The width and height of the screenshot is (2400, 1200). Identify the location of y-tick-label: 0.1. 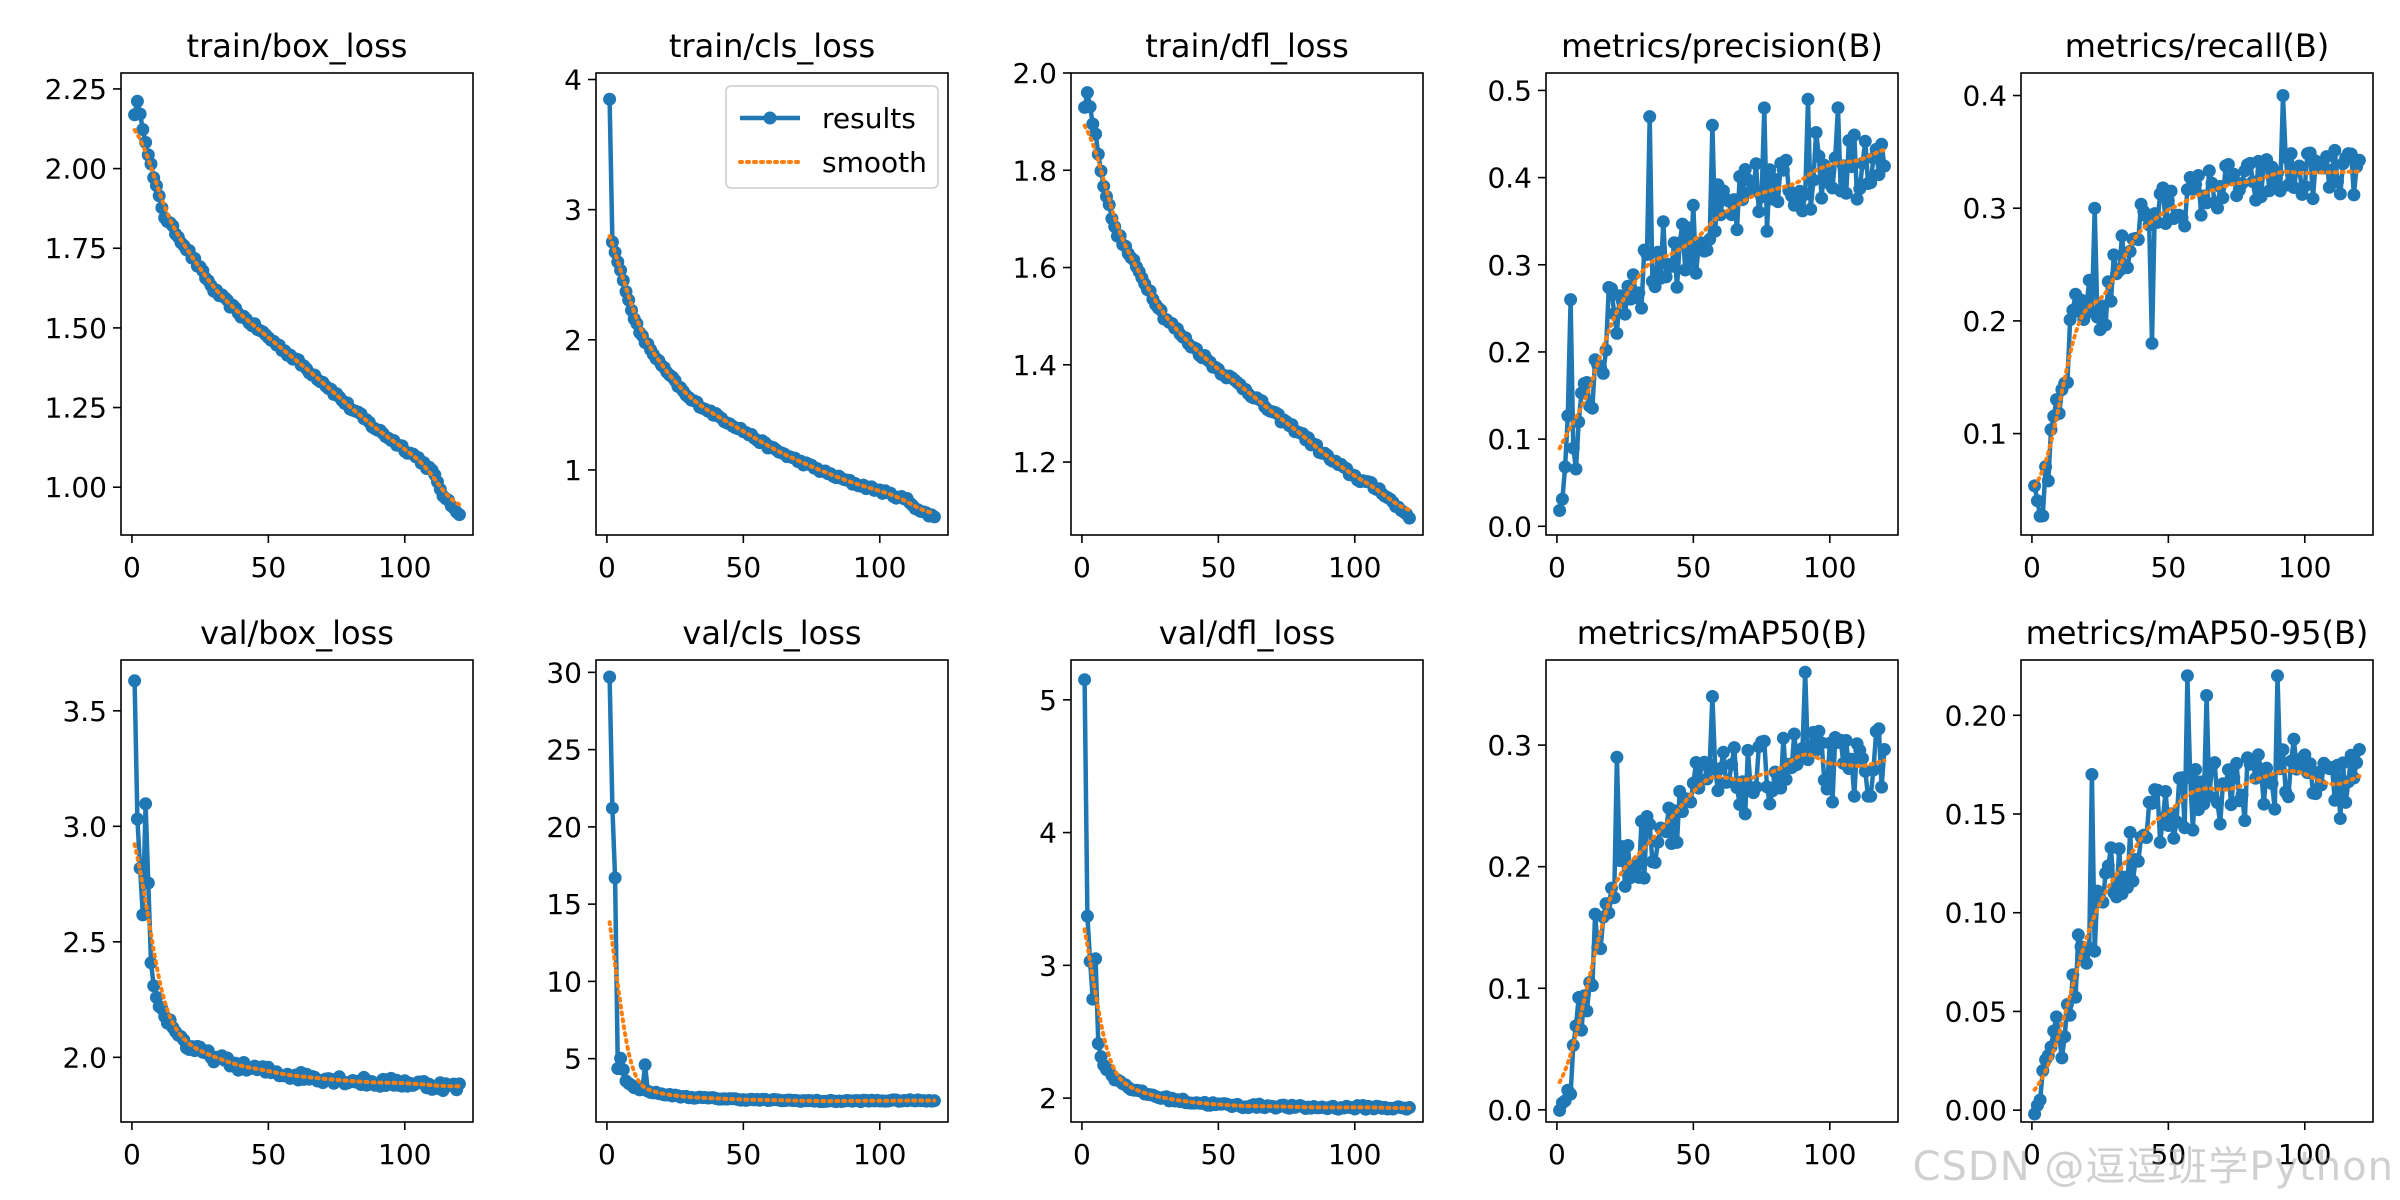
(1984, 434).